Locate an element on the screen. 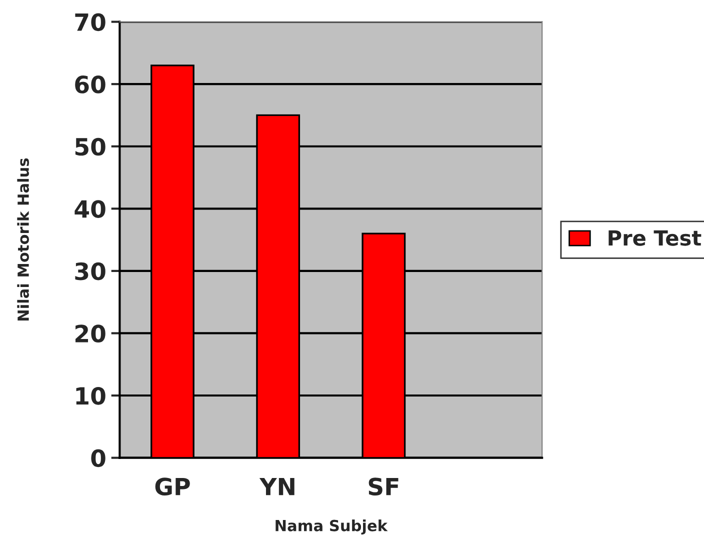 The width and height of the screenshot is (704, 545). y-tick-label: 30 is located at coordinates (90, 271).